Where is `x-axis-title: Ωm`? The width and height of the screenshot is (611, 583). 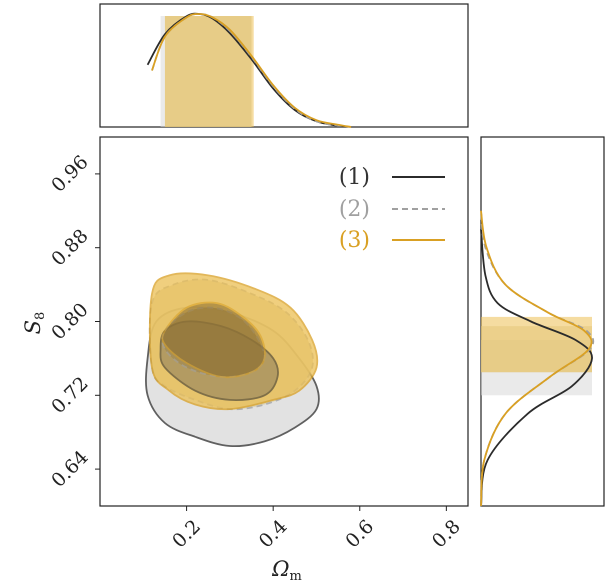 x-axis-title: Ωm is located at coordinates (286, 570).